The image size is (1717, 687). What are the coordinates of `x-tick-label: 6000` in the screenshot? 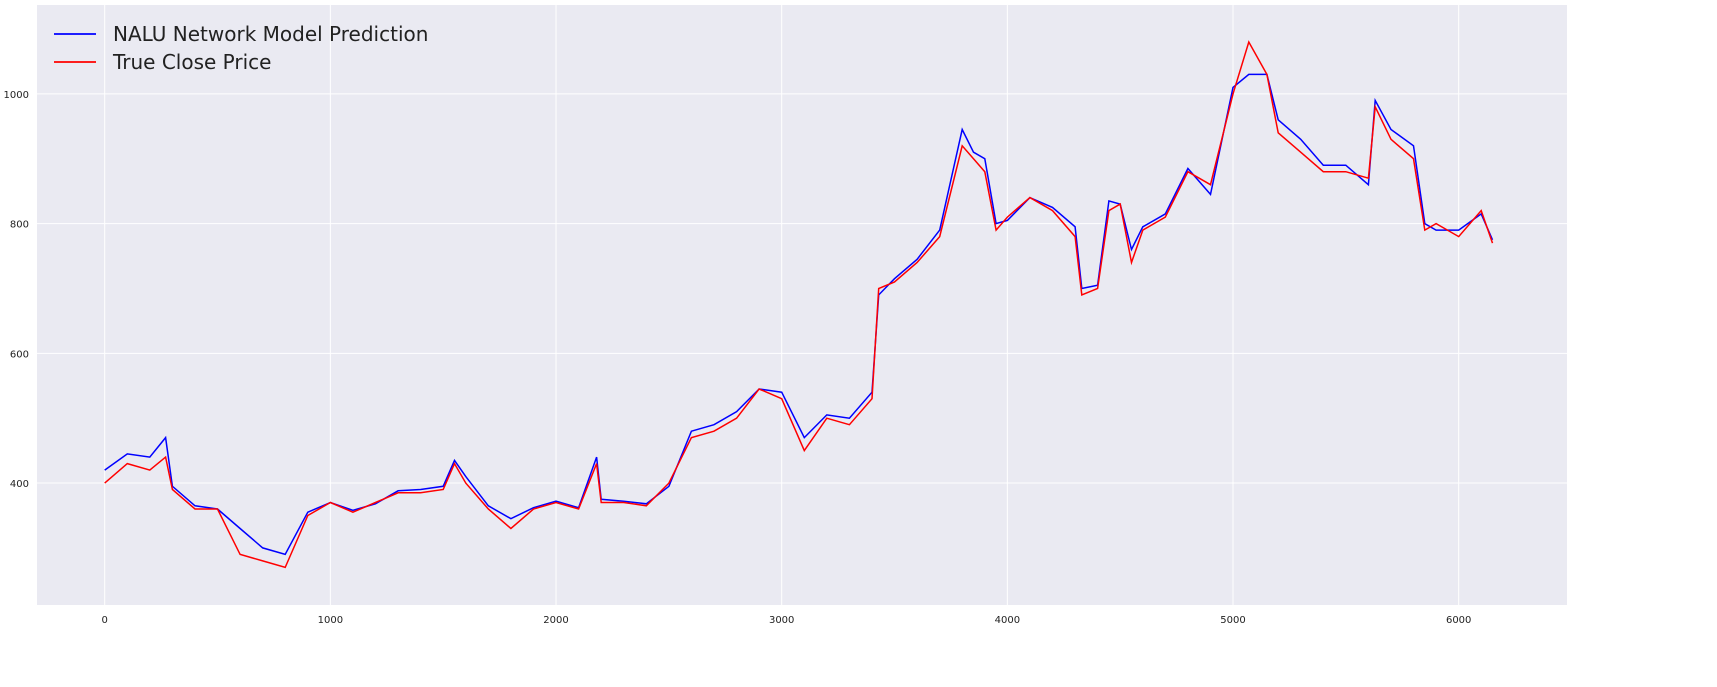 It's located at (1458, 620).